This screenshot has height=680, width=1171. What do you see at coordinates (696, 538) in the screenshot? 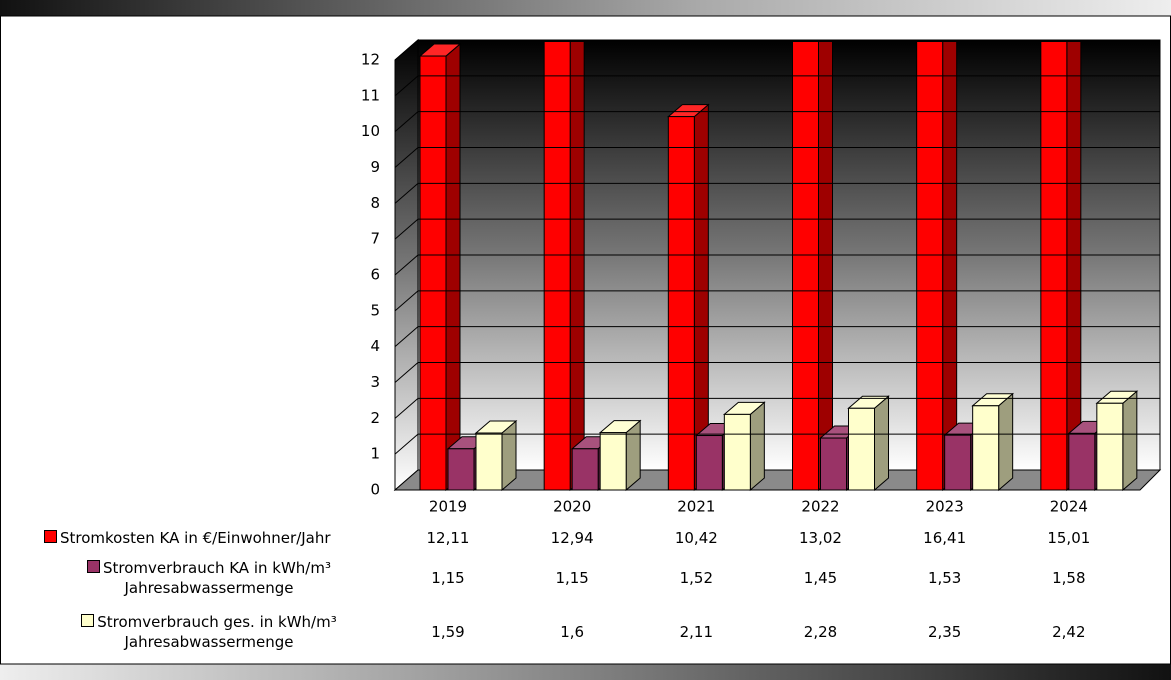
I see `table-value: 10,42` at bounding box center [696, 538].